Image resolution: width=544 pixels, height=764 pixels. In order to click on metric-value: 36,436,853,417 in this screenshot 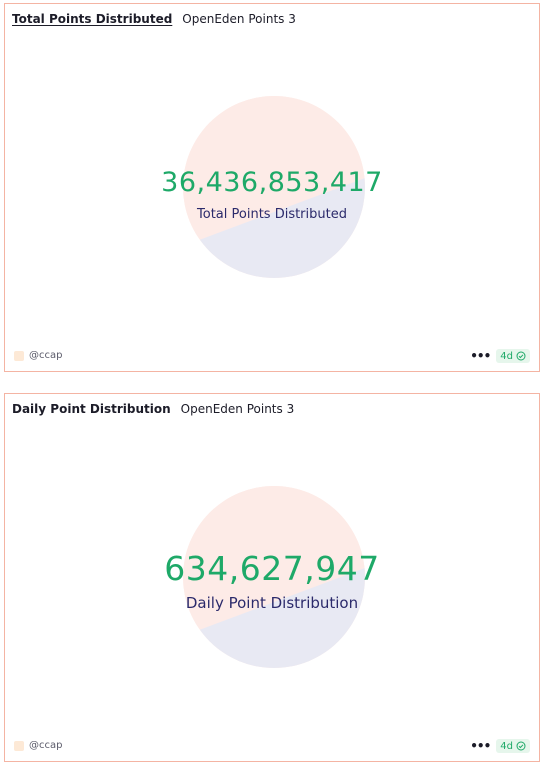, I will do `click(272, 182)`.